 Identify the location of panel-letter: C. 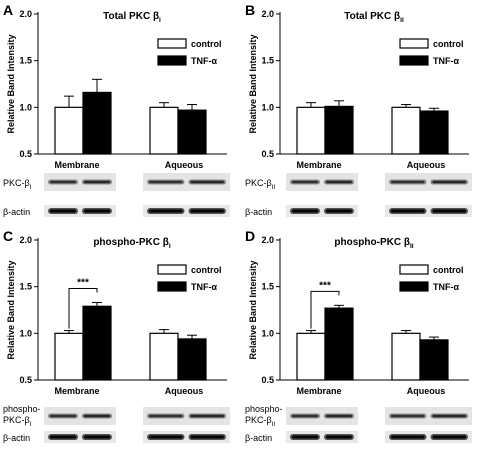
(8, 236).